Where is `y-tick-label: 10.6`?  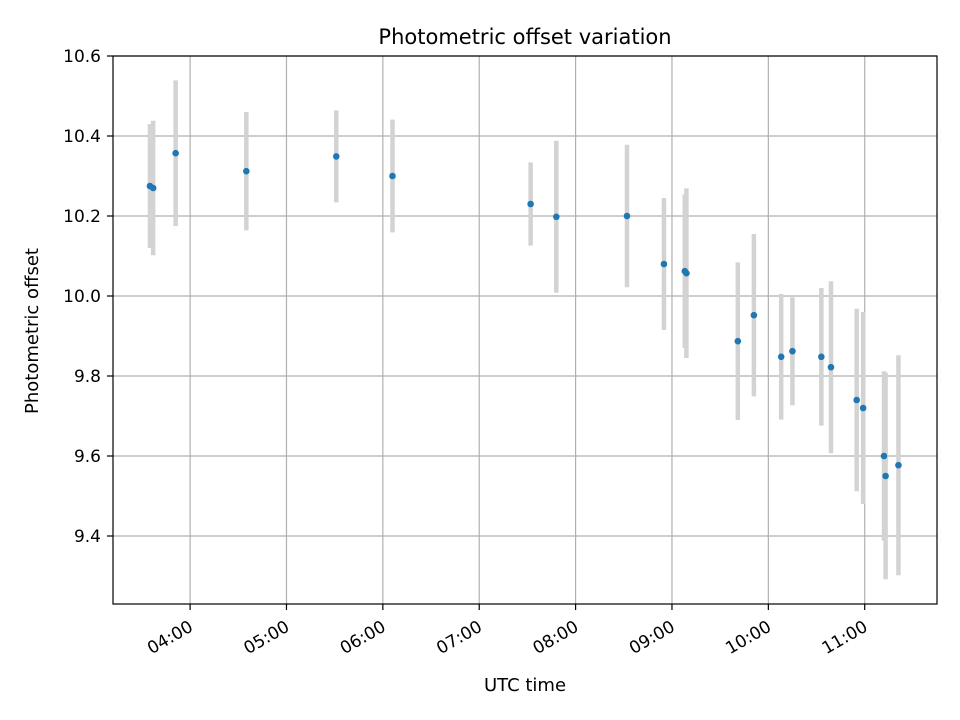 y-tick-label: 10.6 is located at coordinates (82, 57).